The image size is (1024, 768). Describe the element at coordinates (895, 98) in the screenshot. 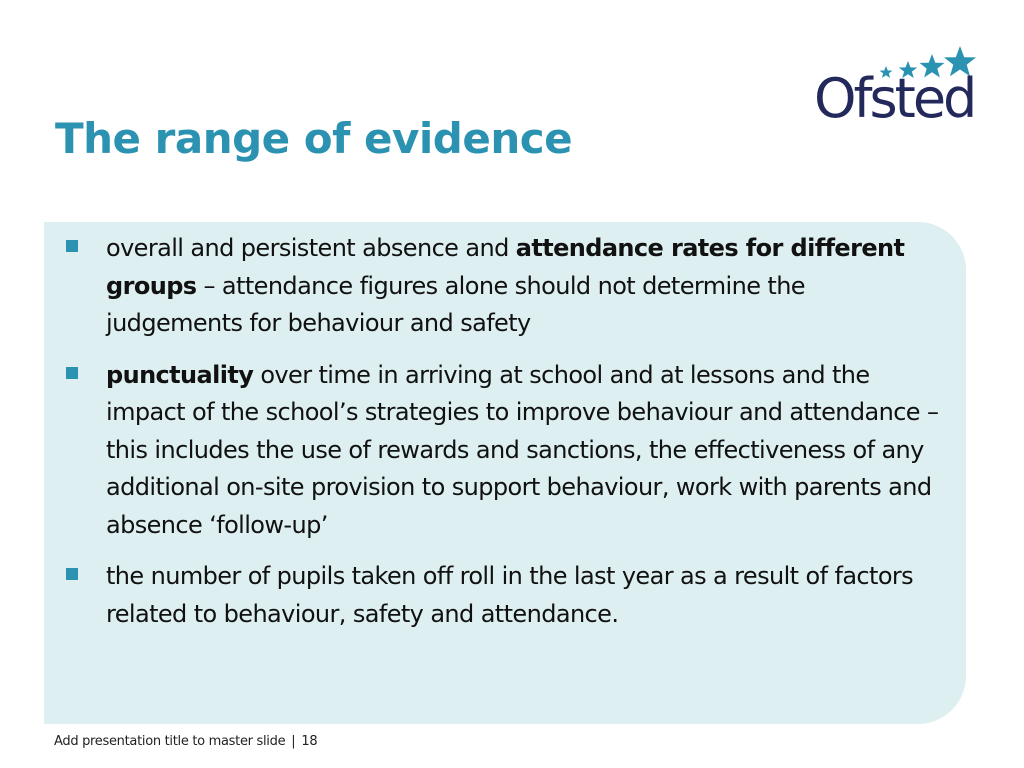

I see `logo-wordmark: Ofsted` at that location.